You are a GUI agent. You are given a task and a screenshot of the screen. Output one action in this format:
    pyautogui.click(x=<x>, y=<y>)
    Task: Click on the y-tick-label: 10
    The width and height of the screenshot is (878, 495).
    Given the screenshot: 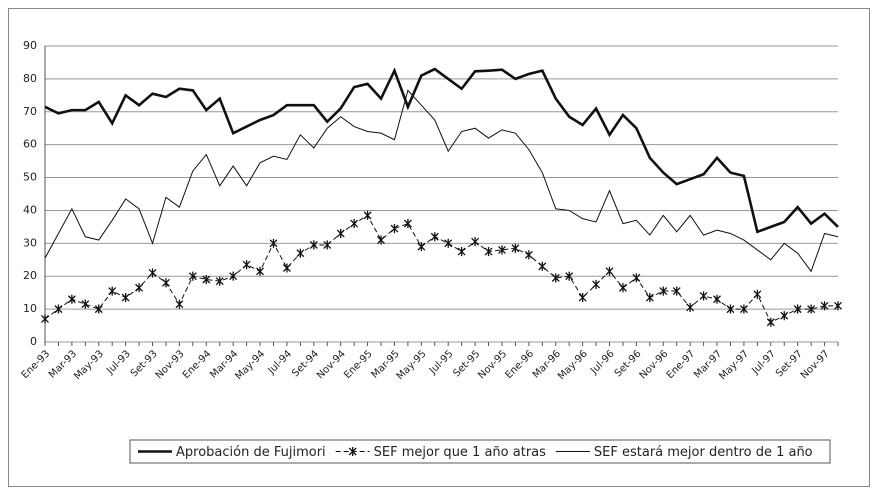 What is the action you would take?
    pyautogui.click(x=30, y=308)
    